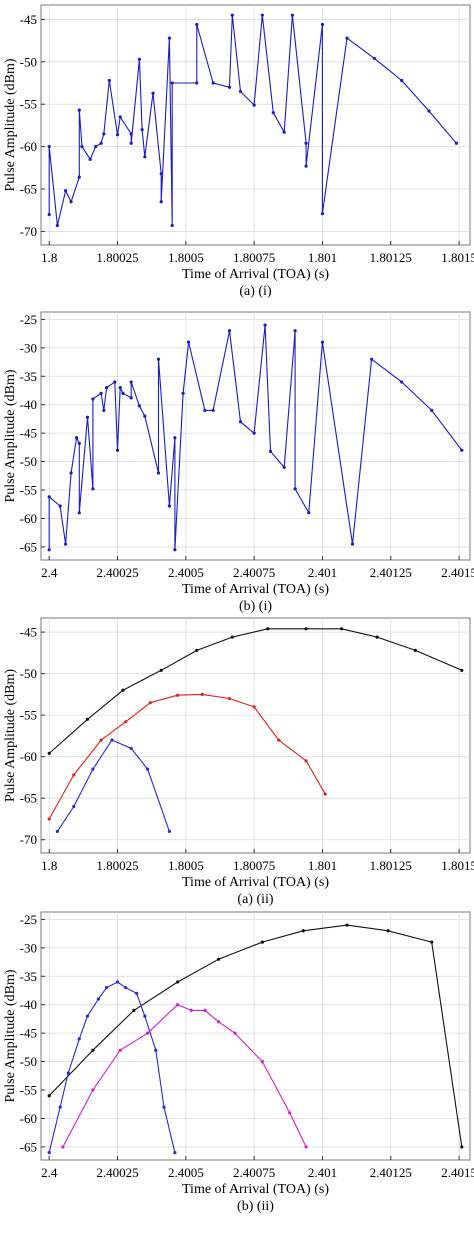 Image resolution: width=474 pixels, height=1237 pixels. What do you see at coordinates (255, 899) in the screenshot?
I see `panel-caption: (a) (ii)` at bounding box center [255, 899].